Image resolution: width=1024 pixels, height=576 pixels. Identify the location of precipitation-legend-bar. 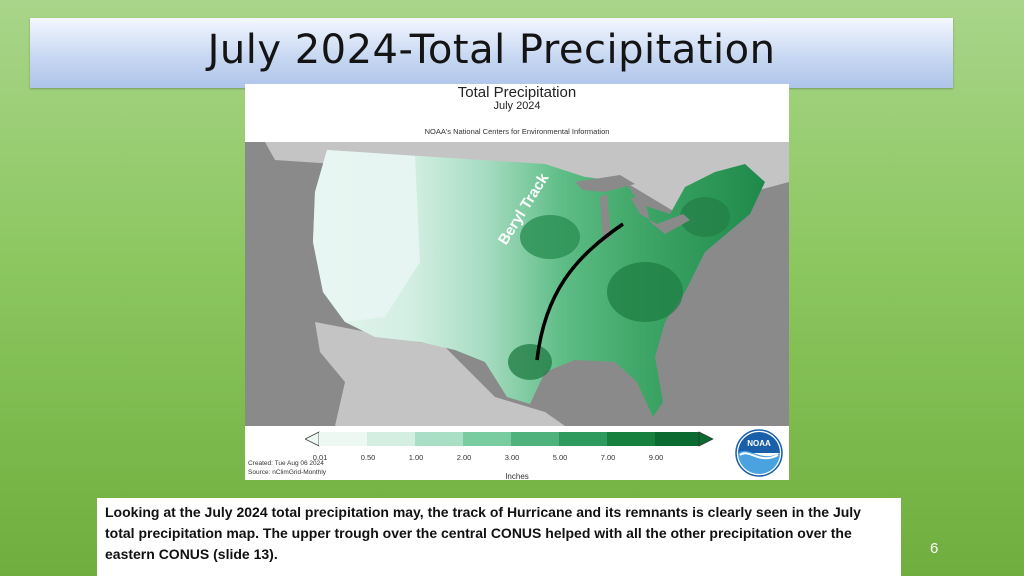
(509, 439).